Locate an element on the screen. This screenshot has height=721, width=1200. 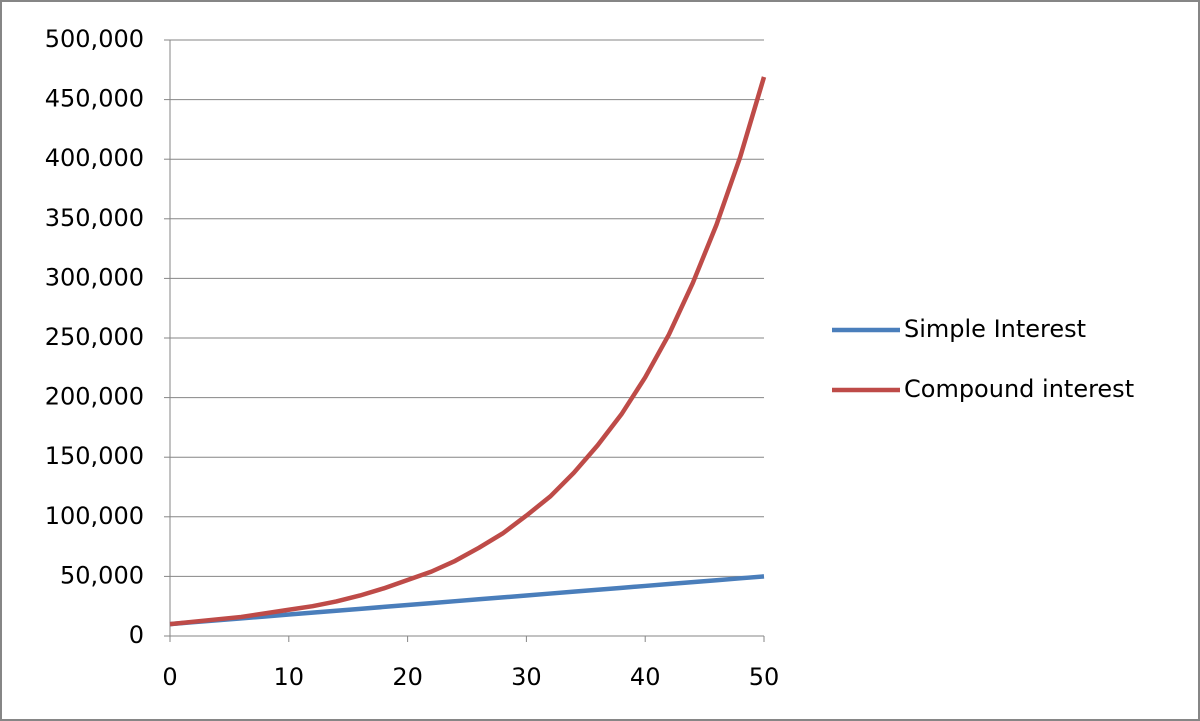
legend-label: Simple Interest is located at coordinates (995, 329).